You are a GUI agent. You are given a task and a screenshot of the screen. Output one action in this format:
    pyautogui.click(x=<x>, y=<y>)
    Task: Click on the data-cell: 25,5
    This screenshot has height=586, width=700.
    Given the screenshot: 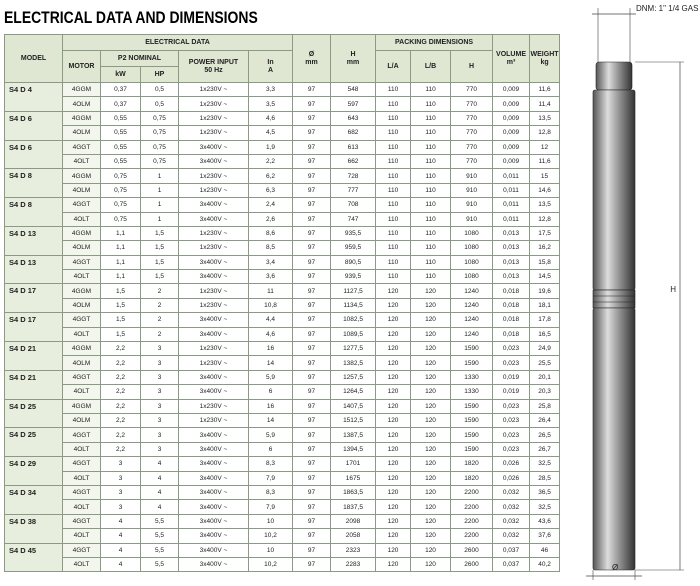 What is the action you would take?
    pyautogui.click(x=545, y=363)
    